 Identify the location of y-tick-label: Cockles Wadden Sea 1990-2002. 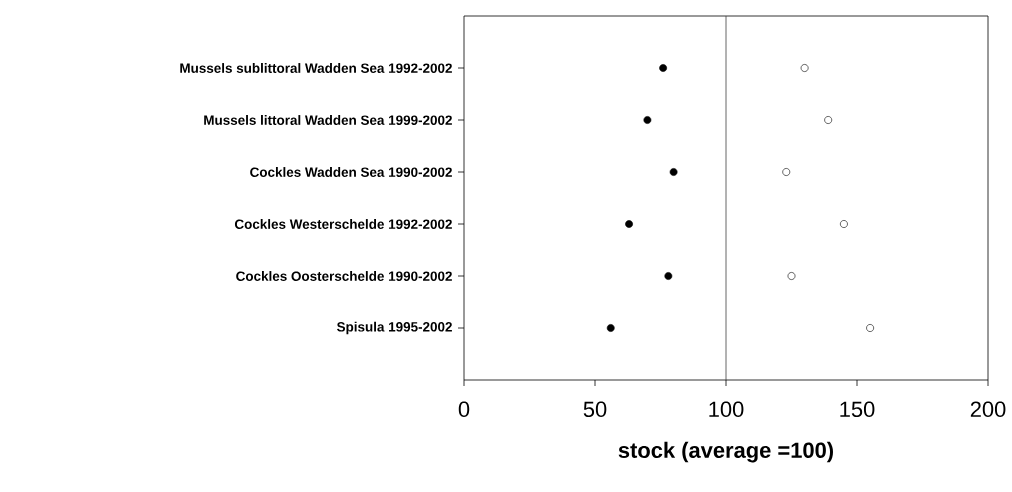
(351, 172).